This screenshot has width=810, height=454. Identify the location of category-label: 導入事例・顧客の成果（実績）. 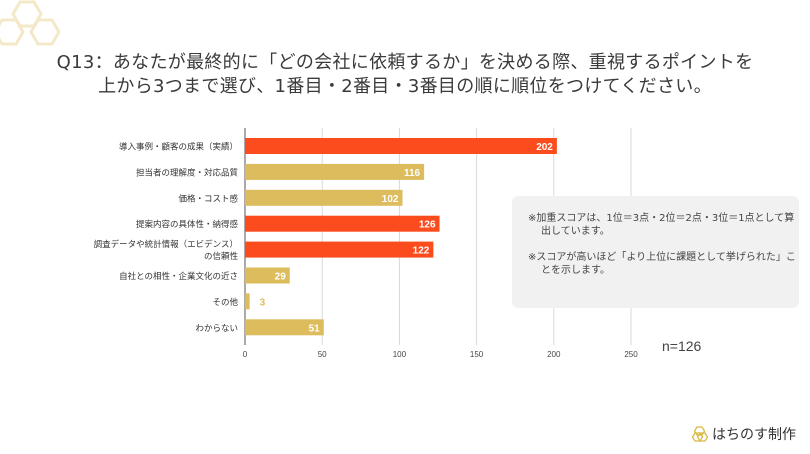
(178, 147).